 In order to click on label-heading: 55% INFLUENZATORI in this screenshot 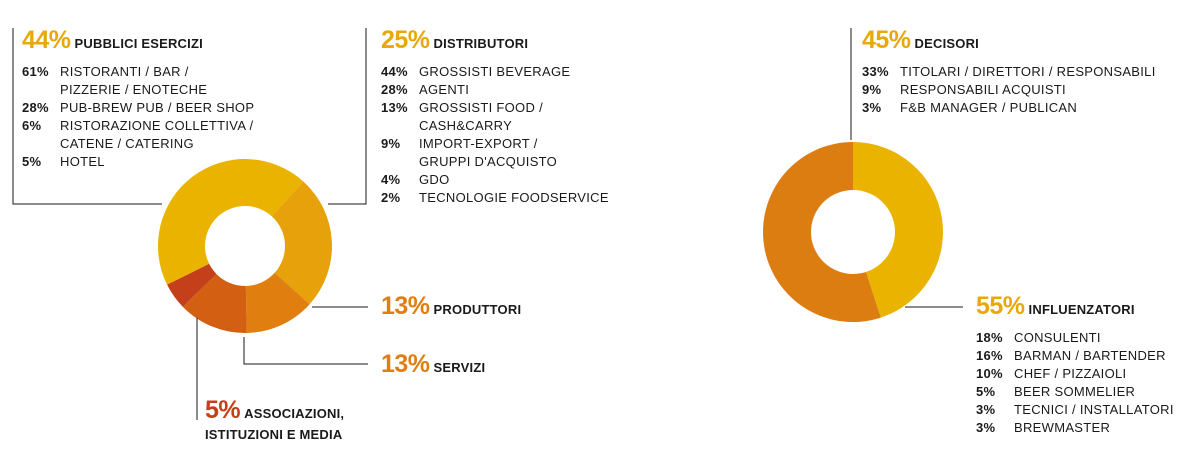, I will do `click(1075, 306)`.